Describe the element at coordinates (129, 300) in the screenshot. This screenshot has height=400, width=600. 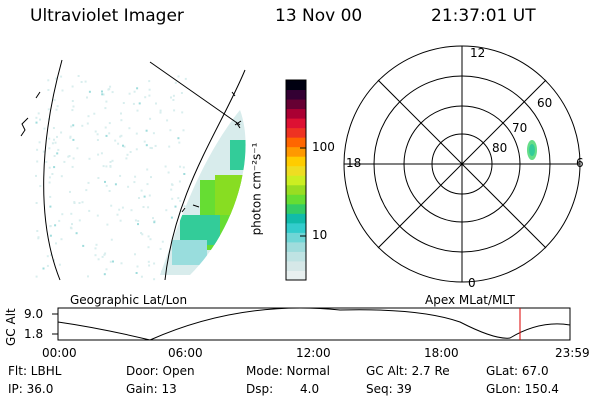
I see `geographic-caption: Geographic Lat/Lon` at that location.